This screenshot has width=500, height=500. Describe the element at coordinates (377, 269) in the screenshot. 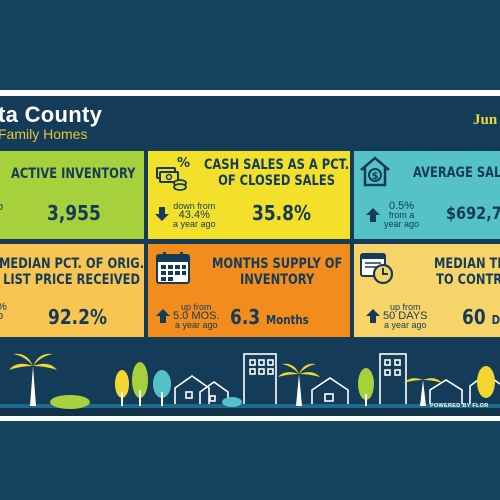

I see `calendar-clock-icon` at that location.